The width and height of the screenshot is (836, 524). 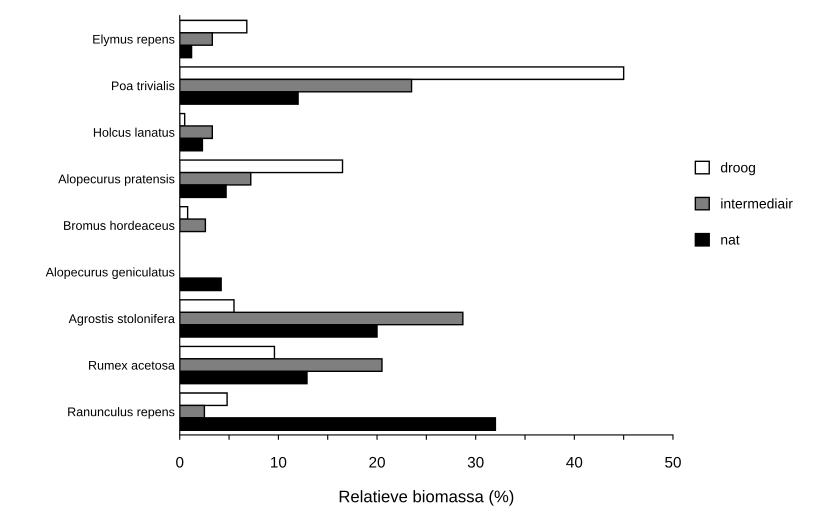 I want to click on y-tick-label: Alopecurus pratensis, so click(x=116, y=180).